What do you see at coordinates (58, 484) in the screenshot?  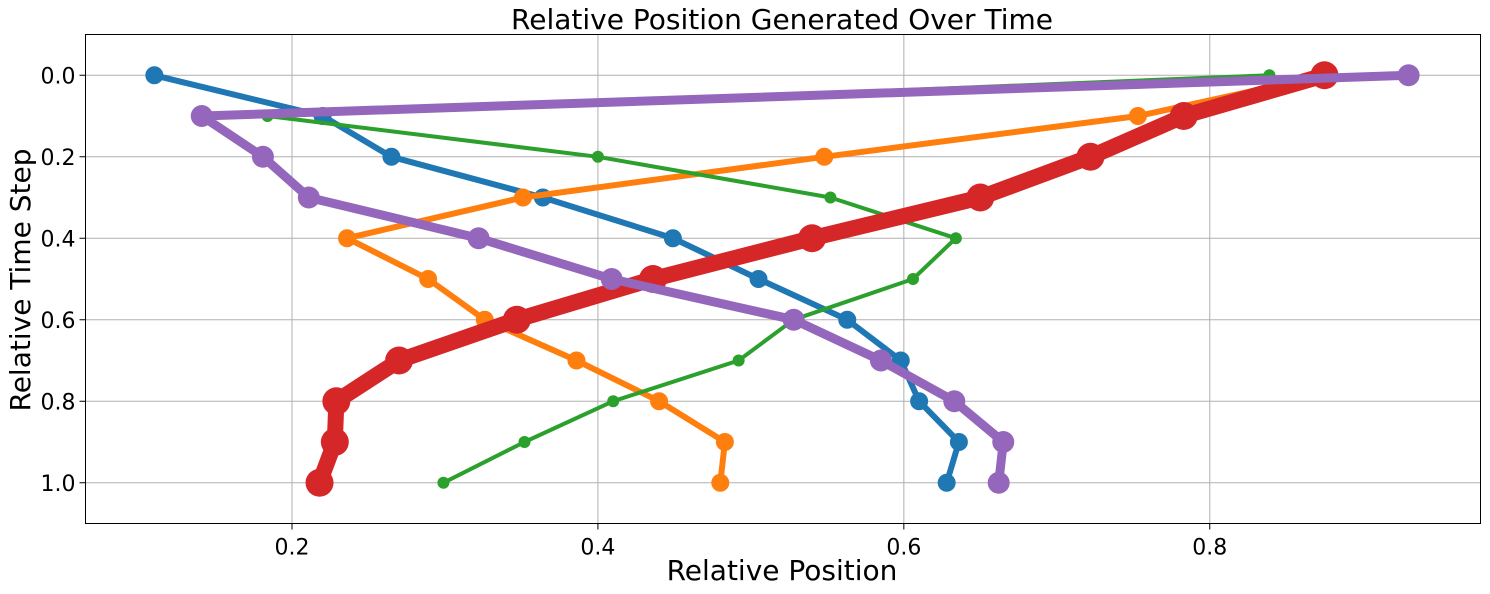 I see `y-tick-label: 1.0` at bounding box center [58, 484].